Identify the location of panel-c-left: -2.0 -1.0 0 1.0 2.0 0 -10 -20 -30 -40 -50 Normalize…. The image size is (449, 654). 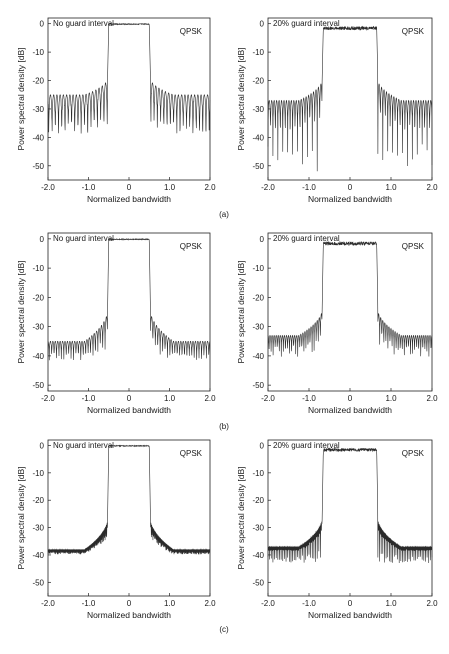
(116, 529).